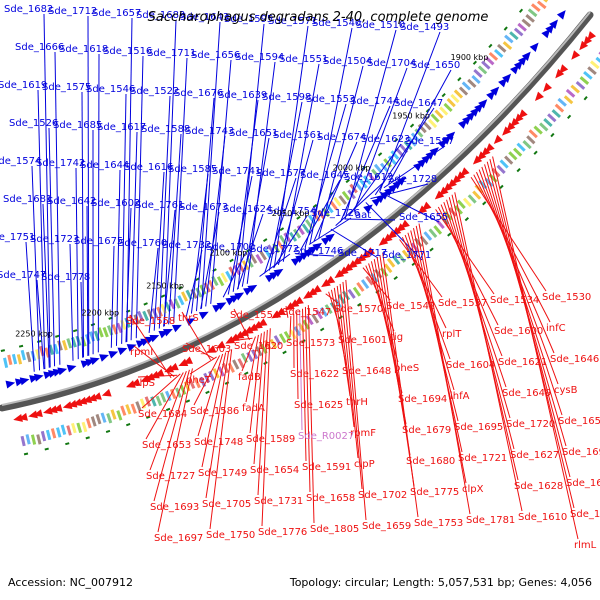 This screenshot has width=600, height=600. Describe the element at coordinates (192, 169) in the screenshot. I see `forward-gene-label: Sde_1585` at that location.